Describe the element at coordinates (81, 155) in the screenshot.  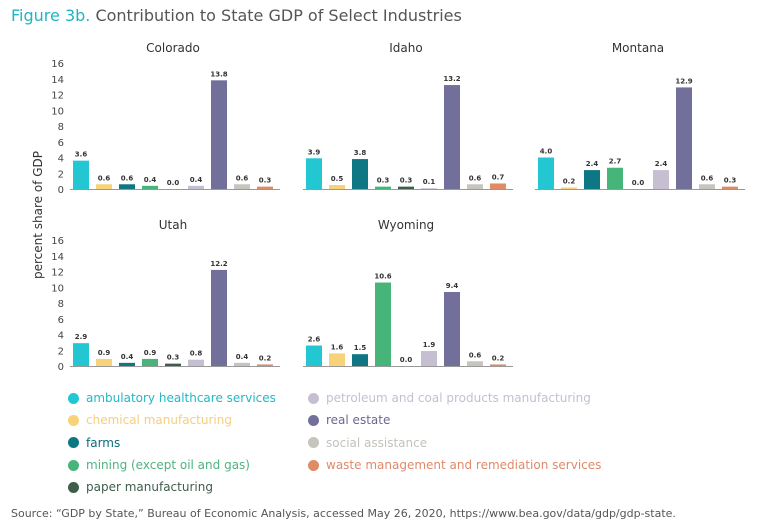
I see `data-label: 3.6` at that location.